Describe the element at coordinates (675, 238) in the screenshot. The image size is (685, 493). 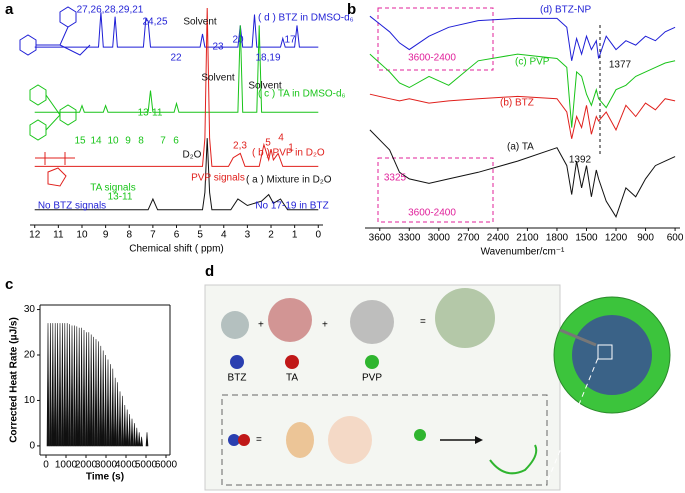
I see `x-tick-label: 600` at that location.